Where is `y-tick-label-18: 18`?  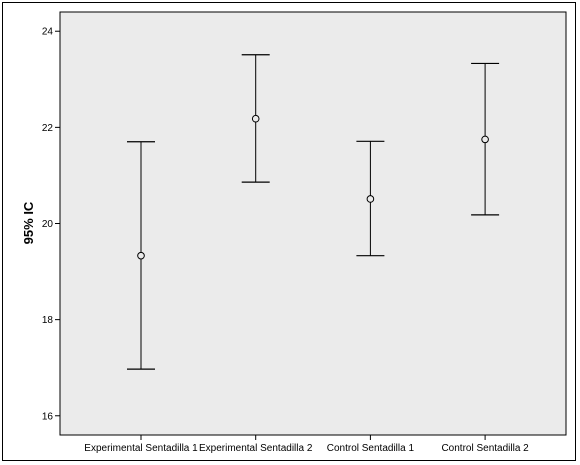 y-tick-label-18: 18 is located at coordinates (48, 320).